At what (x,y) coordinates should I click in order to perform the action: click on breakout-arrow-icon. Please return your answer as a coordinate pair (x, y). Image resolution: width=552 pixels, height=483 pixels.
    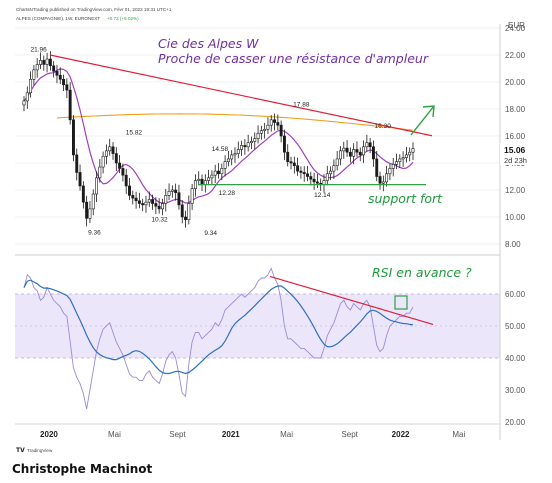
    Looking at the image, I should click on (422, 120).